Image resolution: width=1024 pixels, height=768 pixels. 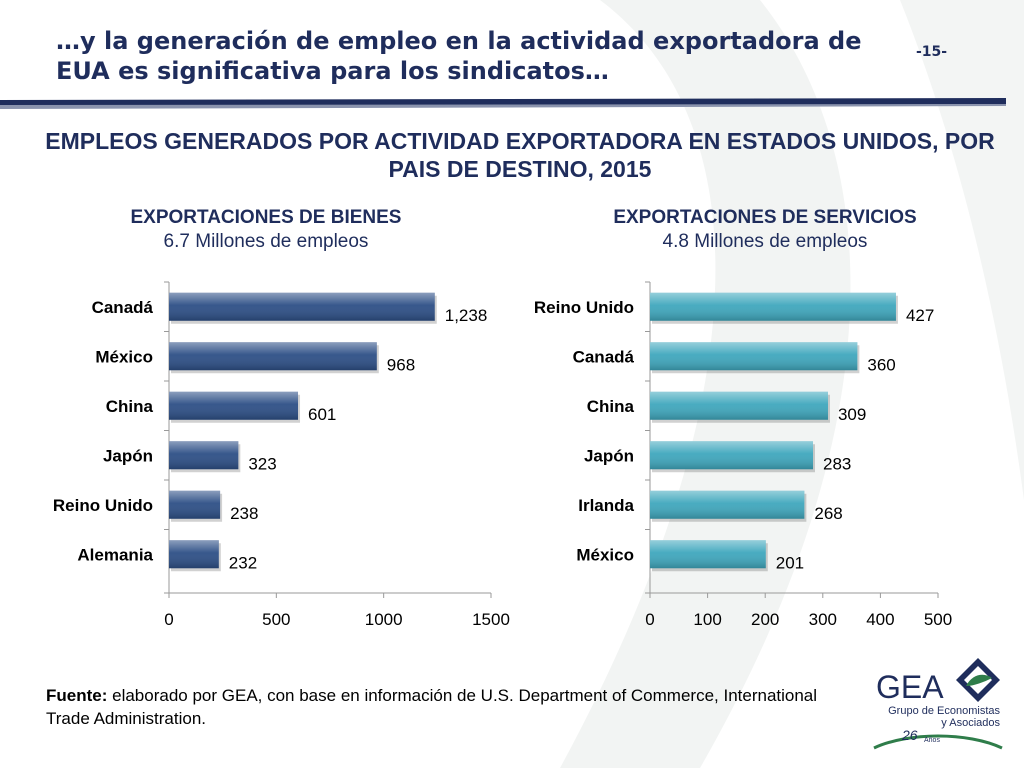 What do you see at coordinates (790, 562) in the screenshot?
I see `value-label: 201` at bounding box center [790, 562].